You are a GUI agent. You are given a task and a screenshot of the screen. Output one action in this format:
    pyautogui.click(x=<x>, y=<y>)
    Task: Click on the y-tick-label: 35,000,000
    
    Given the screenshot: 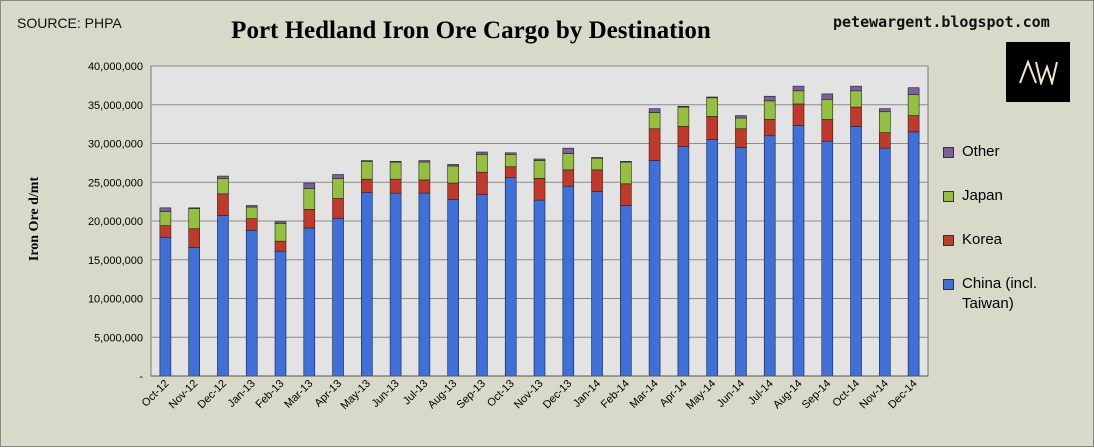 What is the action you would take?
    pyautogui.click(x=115, y=106)
    